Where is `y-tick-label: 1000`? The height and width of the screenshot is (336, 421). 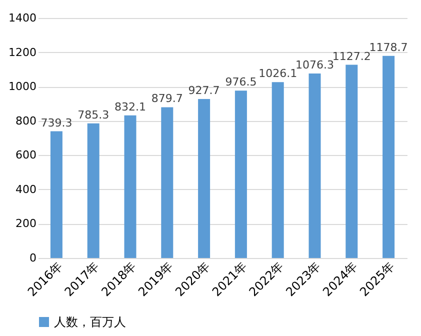
y-tick-label: 1000 is located at coordinates (22, 87).